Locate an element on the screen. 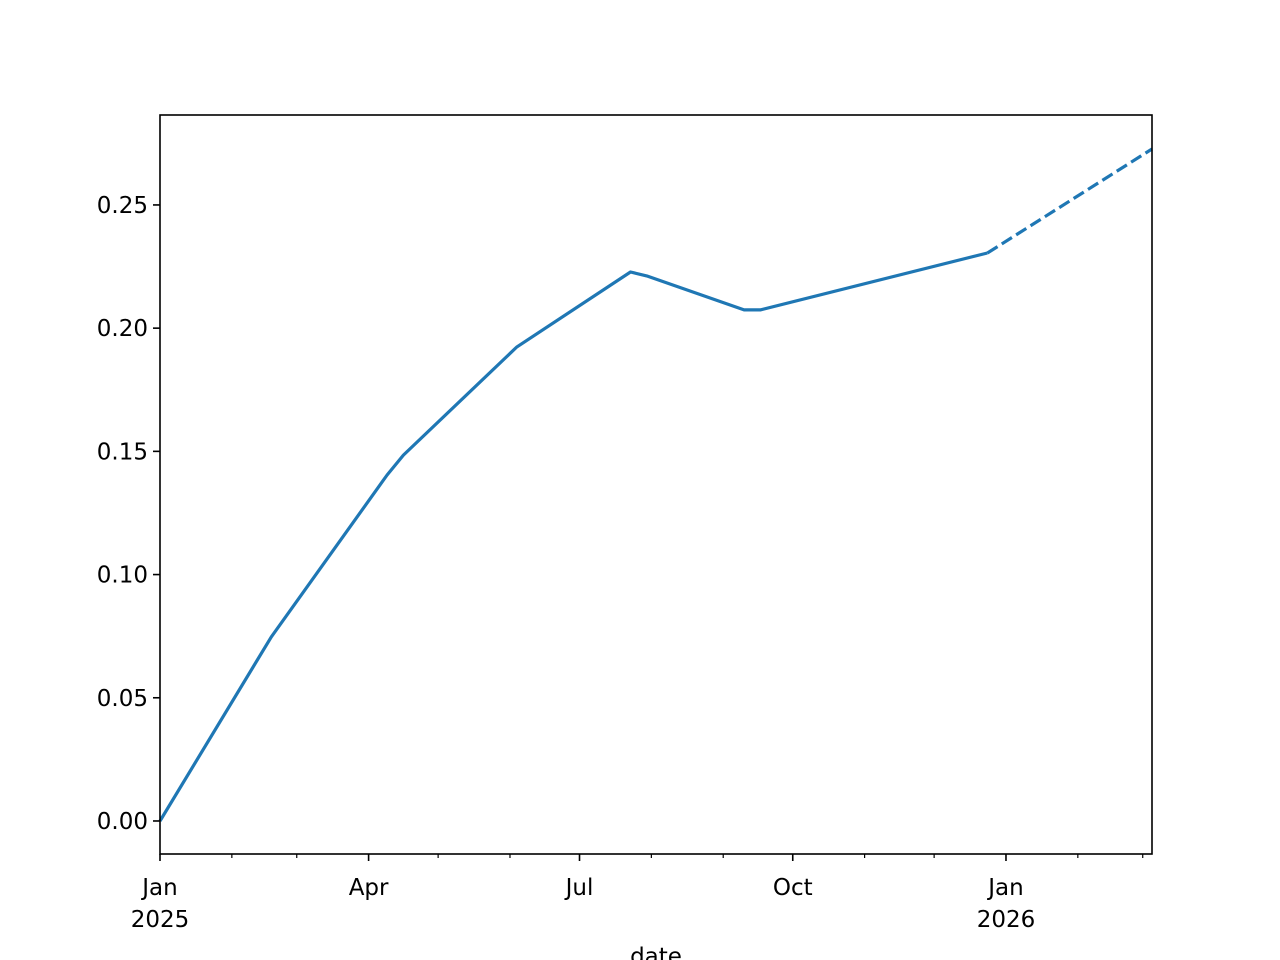 The image size is (1280, 960). x-tick-sublabel: 2026 is located at coordinates (1006, 920).